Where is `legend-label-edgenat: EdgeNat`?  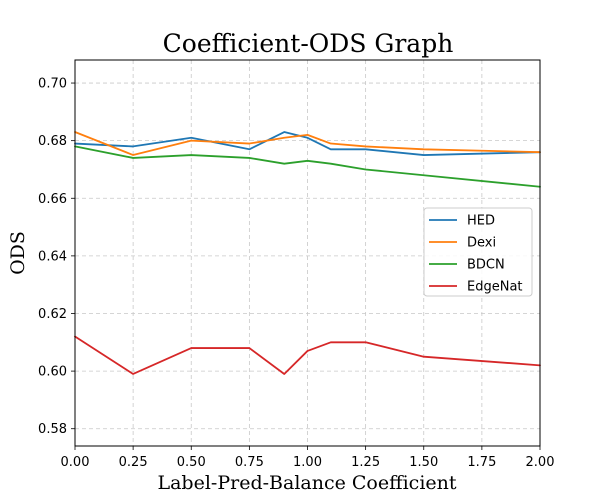 legend-label-edgenat: EdgeNat is located at coordinates (495, 287).